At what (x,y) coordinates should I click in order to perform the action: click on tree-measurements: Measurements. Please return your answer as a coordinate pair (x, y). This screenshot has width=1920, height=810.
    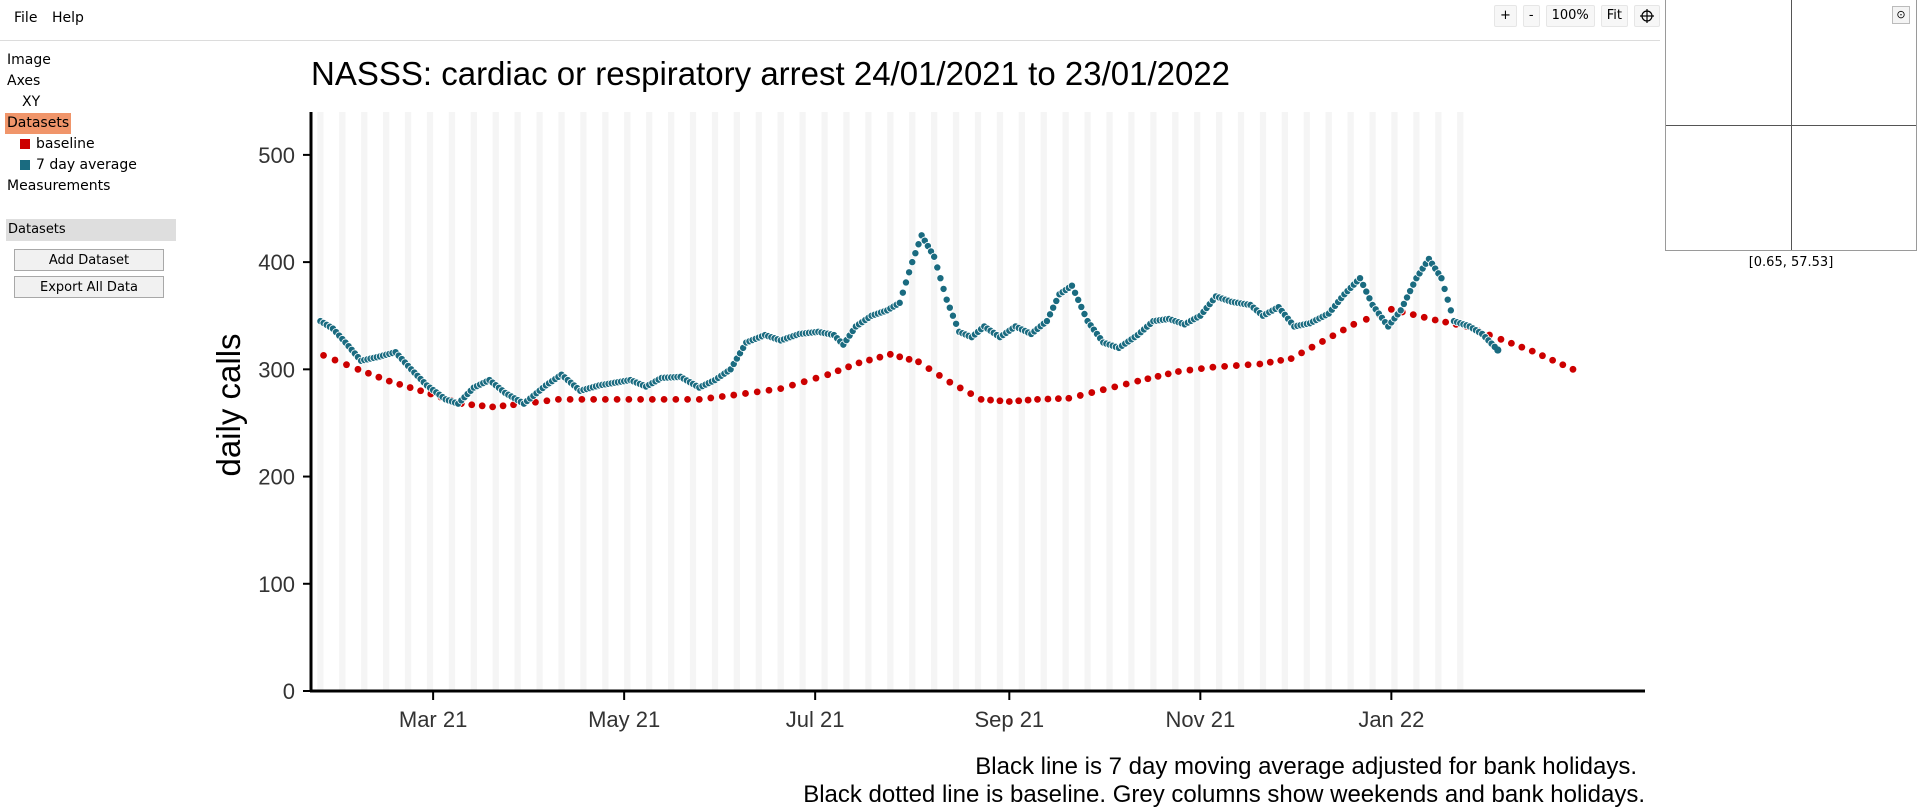
    Looking at the image, I should click on (59, 186).